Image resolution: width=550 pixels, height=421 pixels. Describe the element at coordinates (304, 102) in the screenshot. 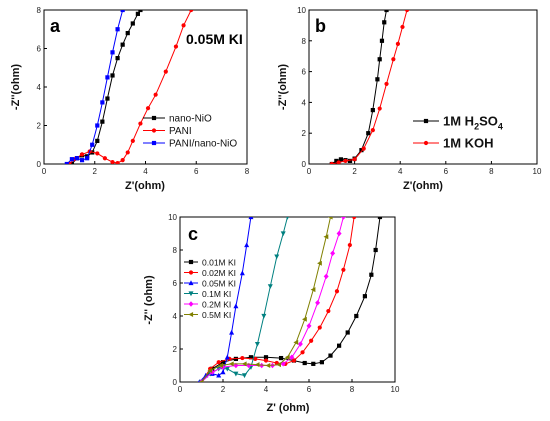

I see `y-tick-label-b-2: 4` at that location.